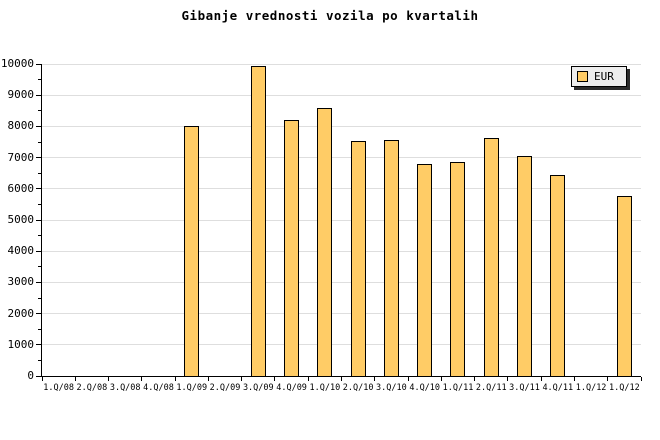 The image size is (660, 440). Describe the element at coordinates (358, 388) in the screenshot. I see `x-tick-label: 2.Q/10` at that location.